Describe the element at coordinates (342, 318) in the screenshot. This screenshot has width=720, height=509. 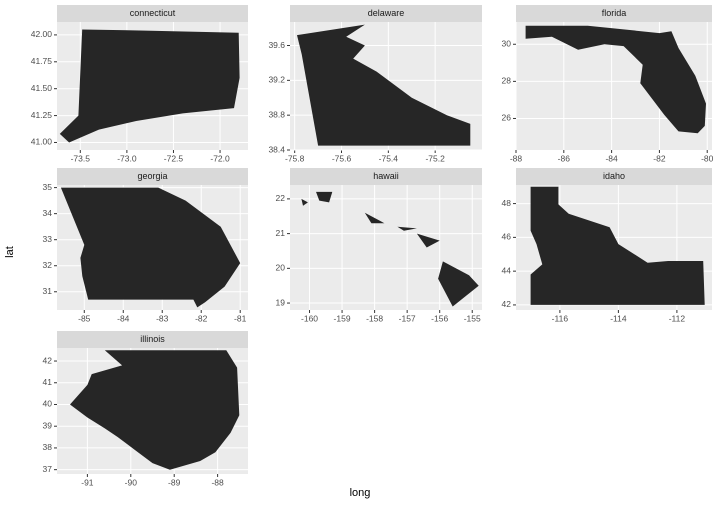
I see `x-tick-label: -159` at that location.